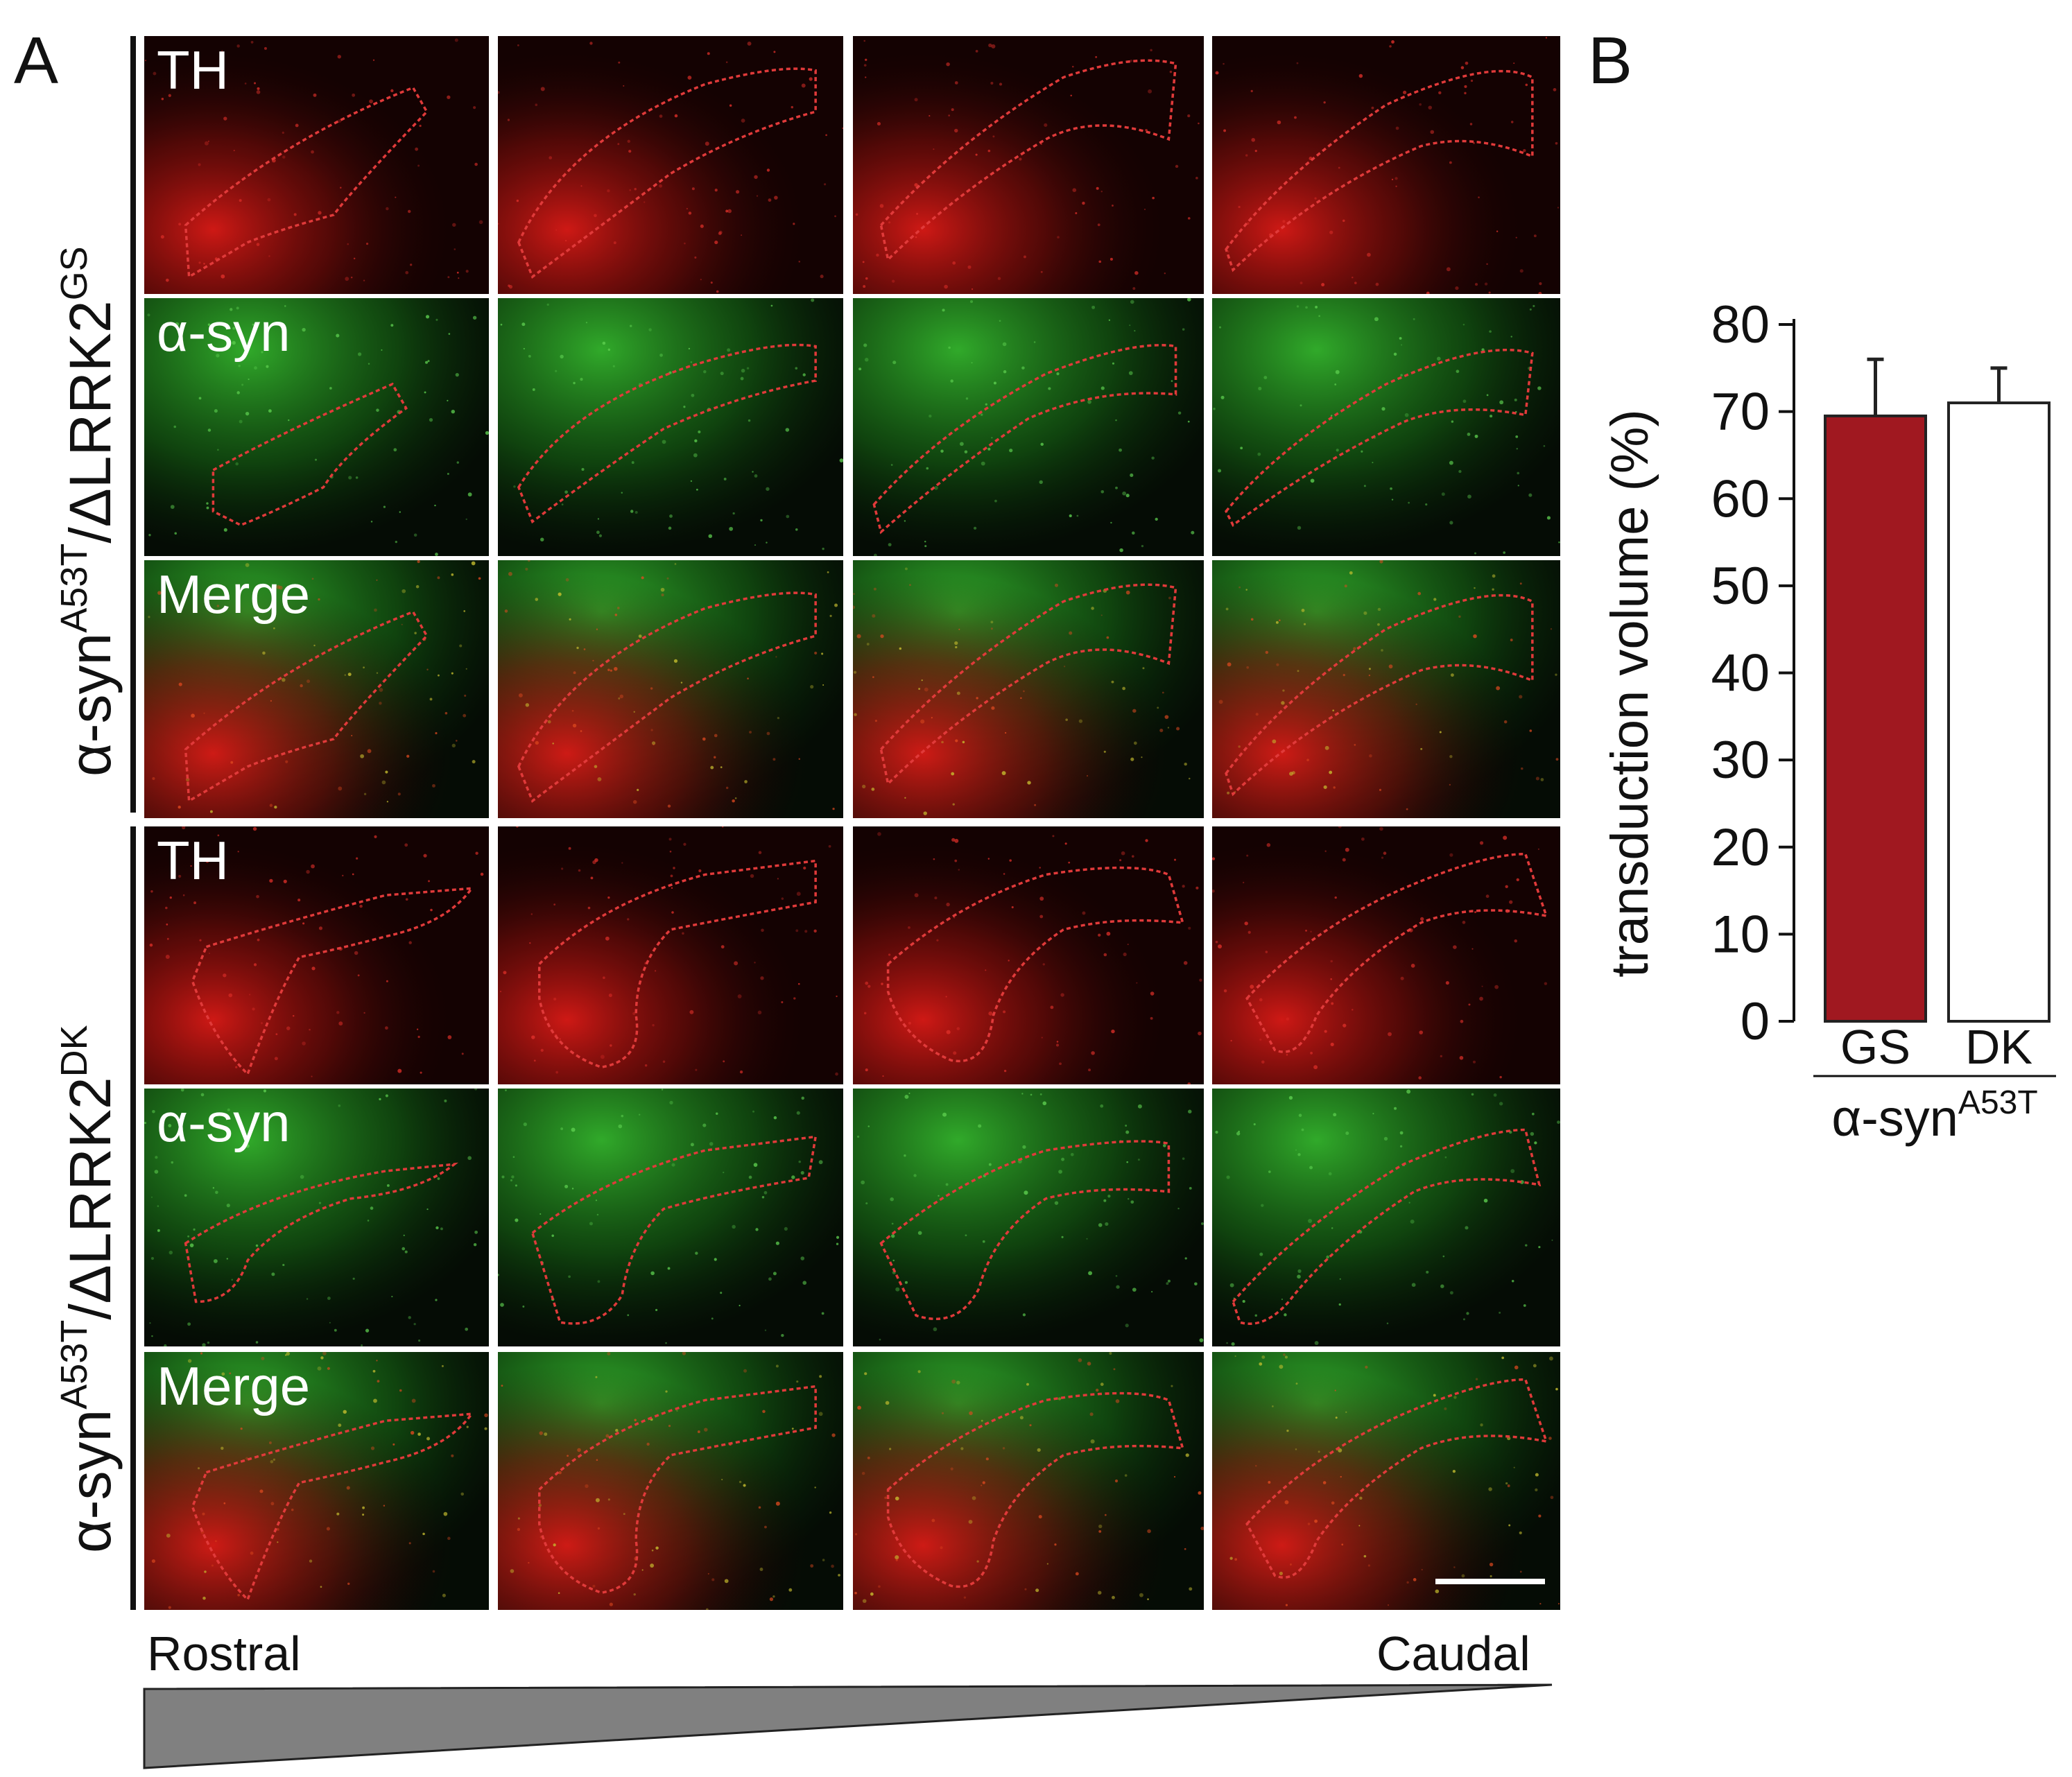 The width and height of the screenshot is (2072, 1777). What do you see at coordinates (234, 595) in the screenshot?
I see `row-label-3: Merge` at bounding box center [234, 595].